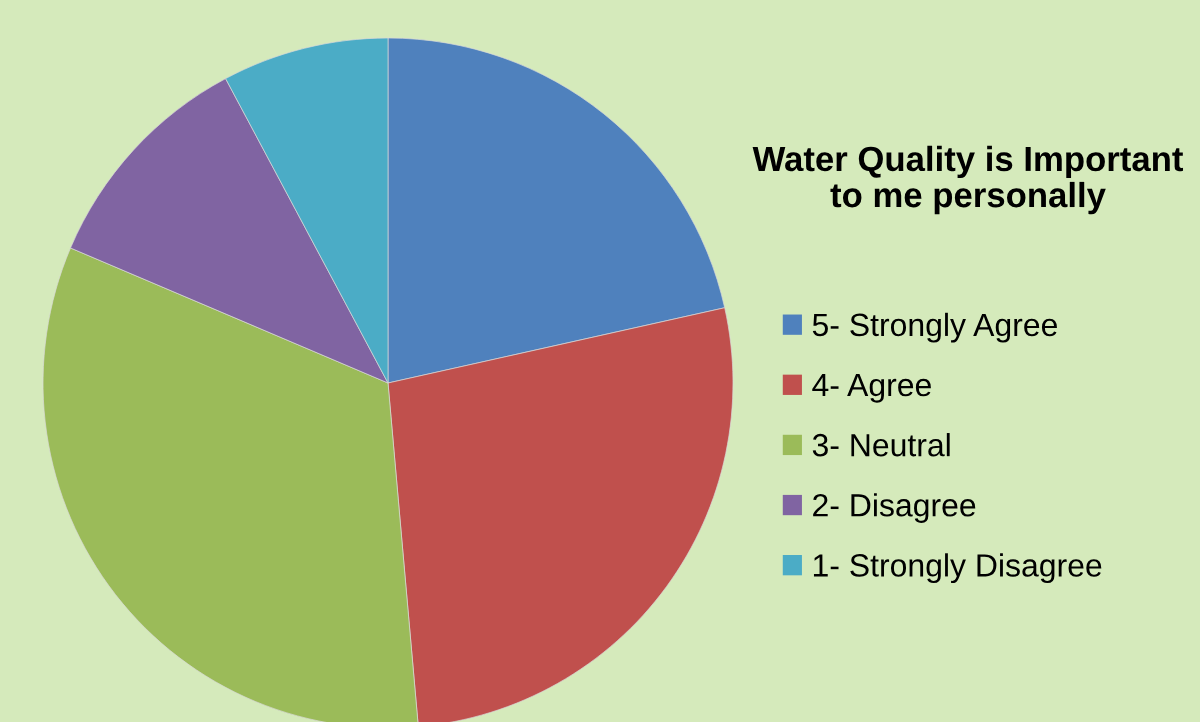  Describe the element at coordinates (968, 180) in the screenshot. I see `text: Water Quality is Important to me personally` at that location.